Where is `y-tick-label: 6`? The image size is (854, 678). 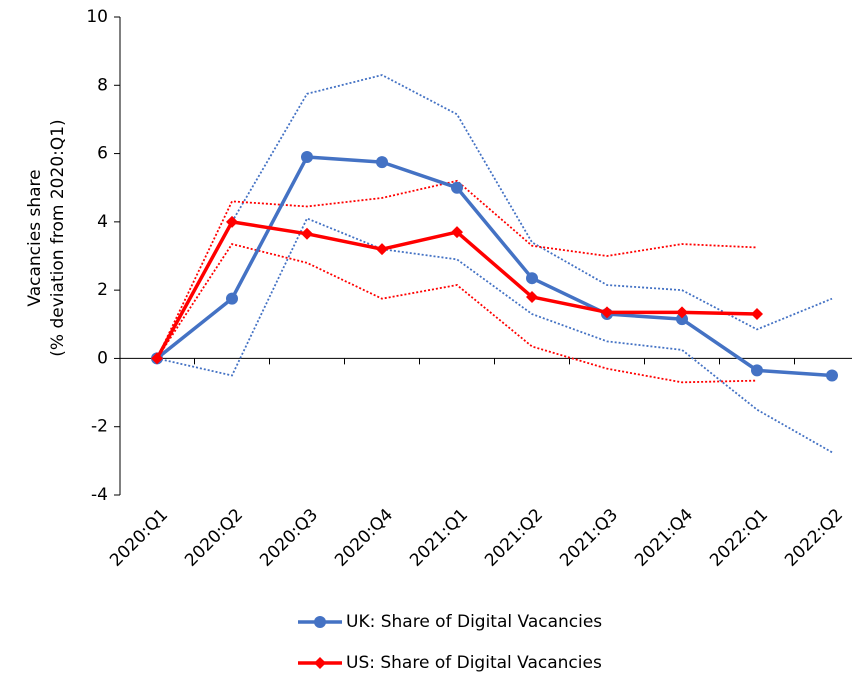 y-tick-label: 6 is located at coordinates (102, 154).